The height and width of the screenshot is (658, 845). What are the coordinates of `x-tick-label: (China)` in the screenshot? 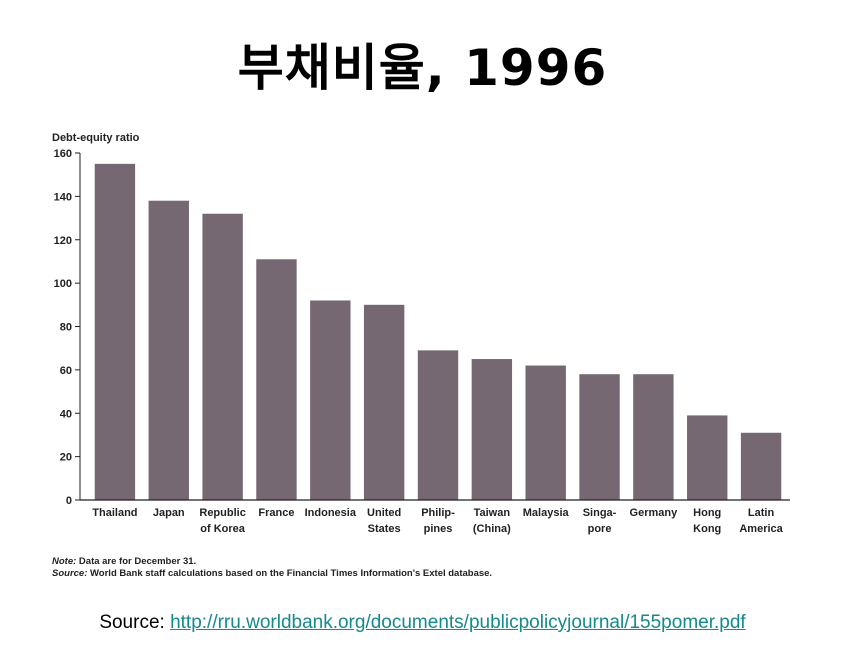 It's located at (492, 529).